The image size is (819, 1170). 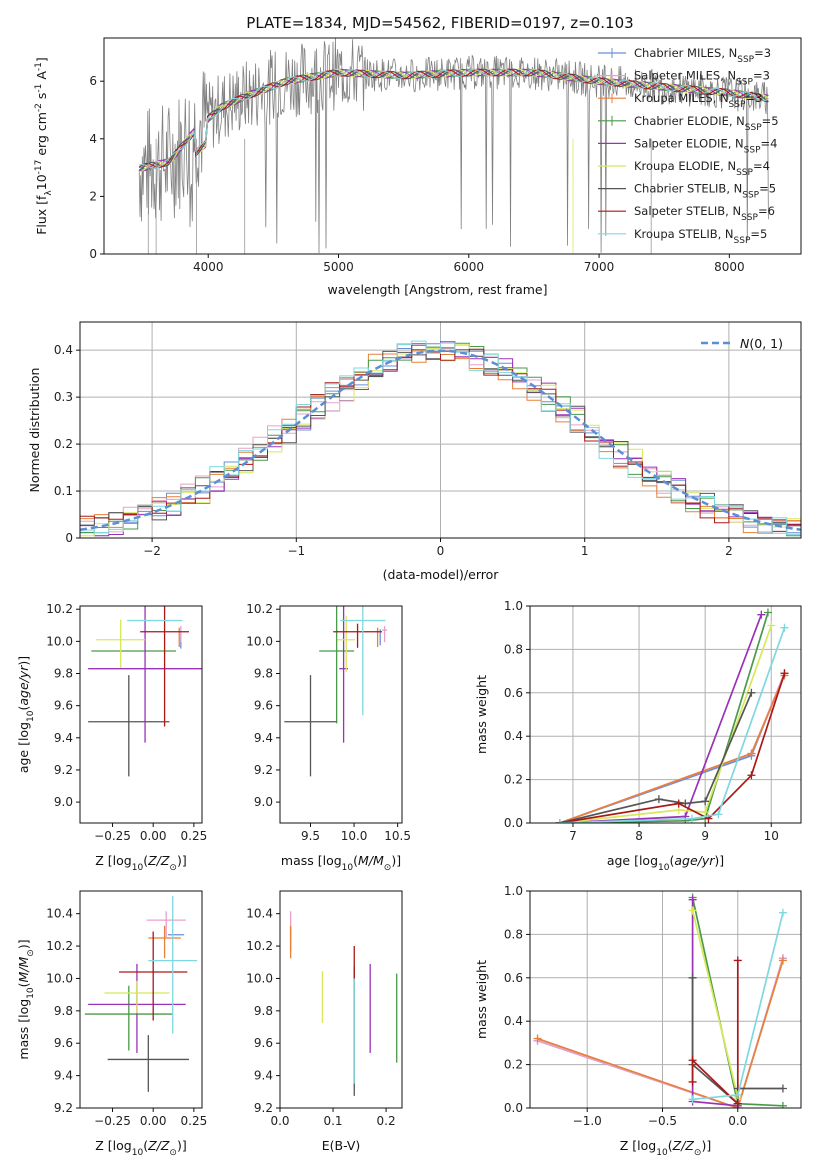 I want to click on y-tick-label: 6, so click(x=93, y=81).